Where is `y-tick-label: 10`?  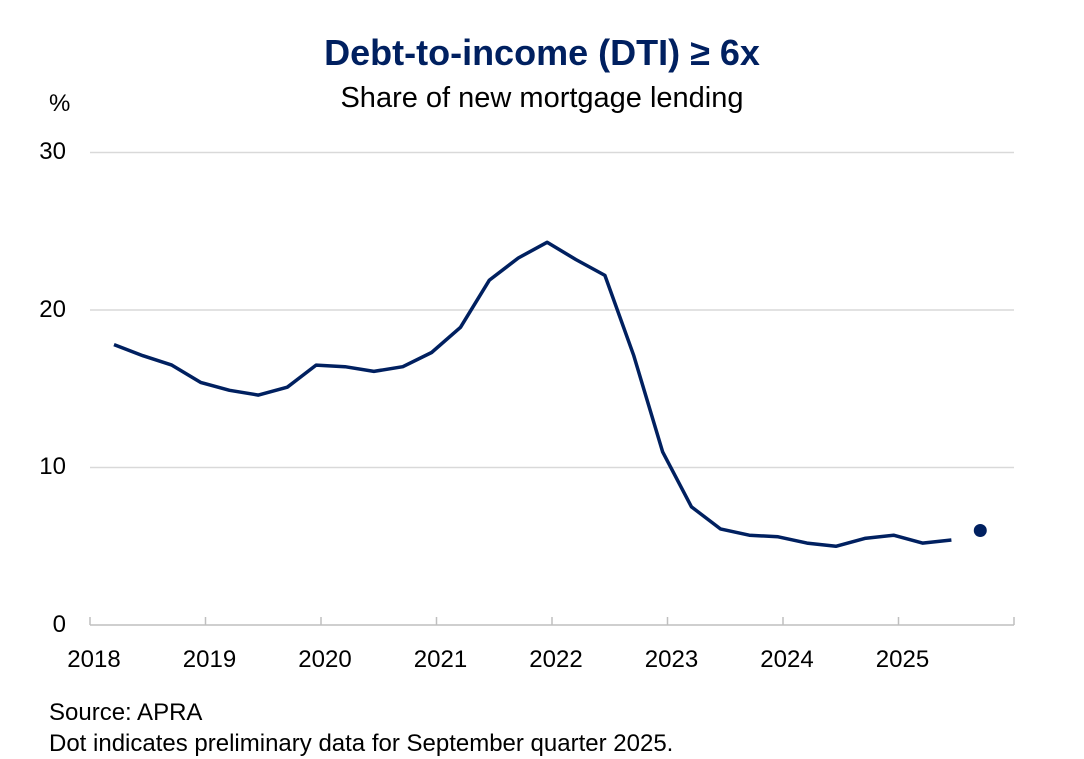 y-tick-label: 10 is located at coordinates (52, 466).